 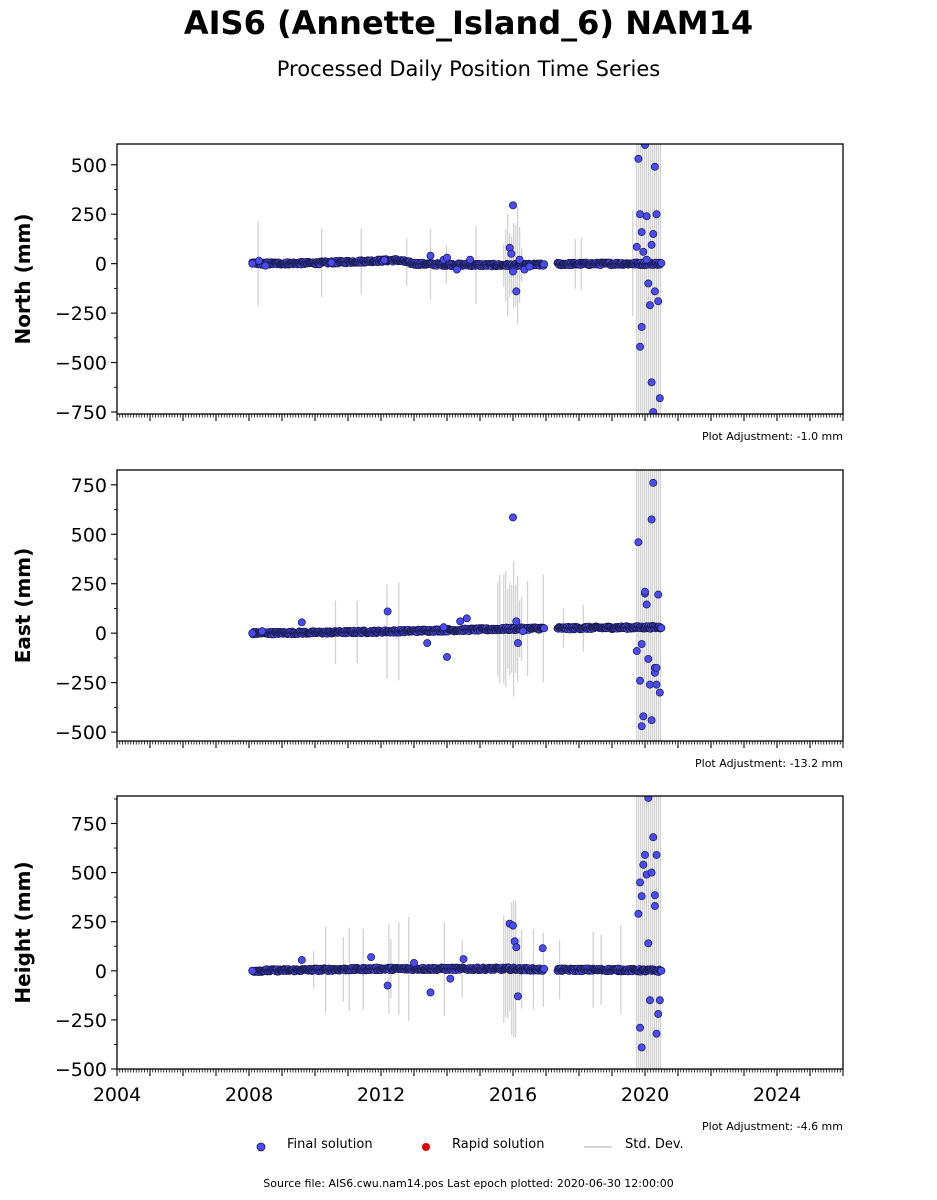 I want to click on rapid-solution-marker-icon, so click(x=426, y=1147).